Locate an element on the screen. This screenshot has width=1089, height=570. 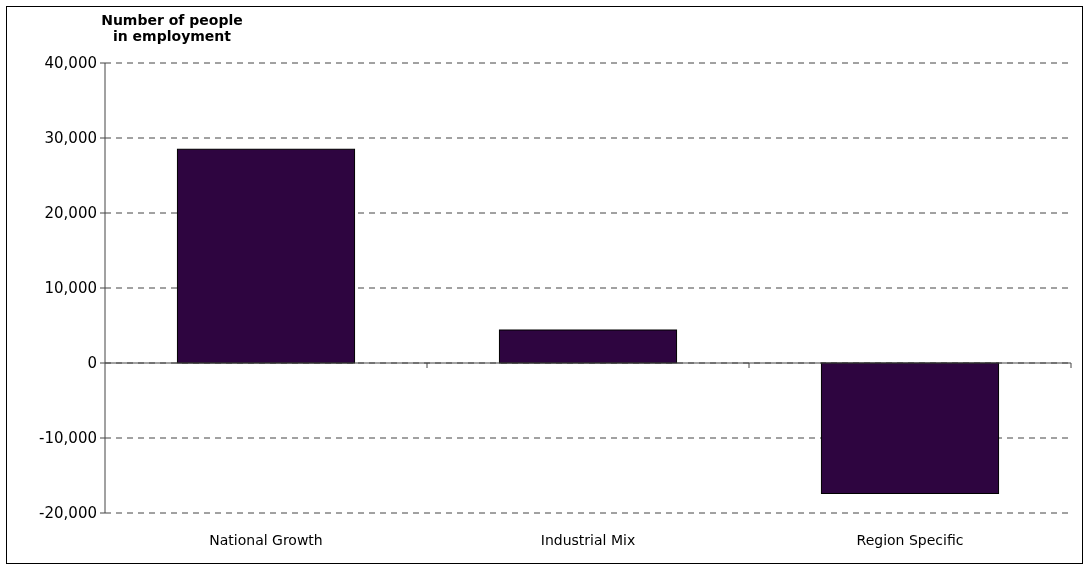
y-tick-label: 0 is located at coordinates (92, 363).